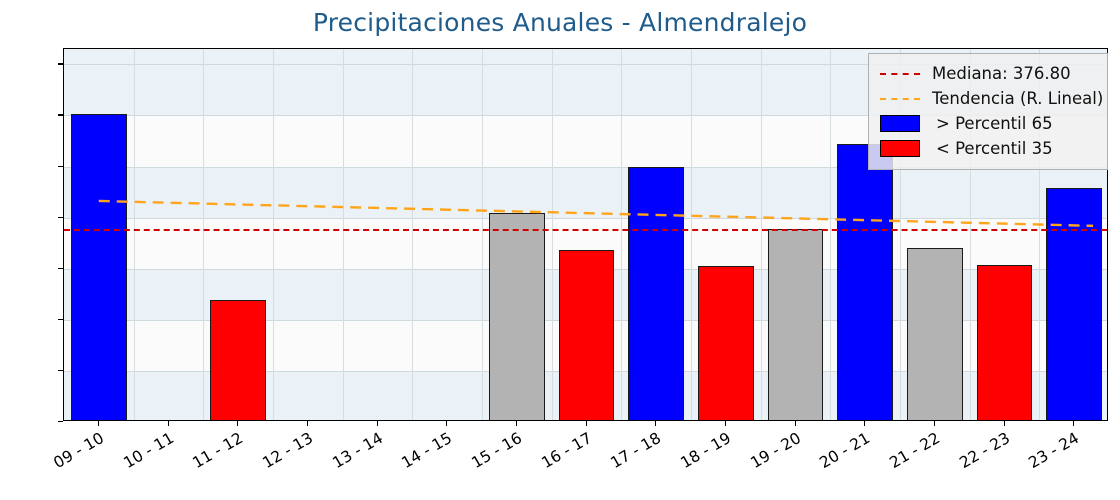 This screenshot has width=1120, height=500. Describe the element at coordinates (994, 148) in the screenshot. I see `legend-label-p35: < Percentil 35` at that location.